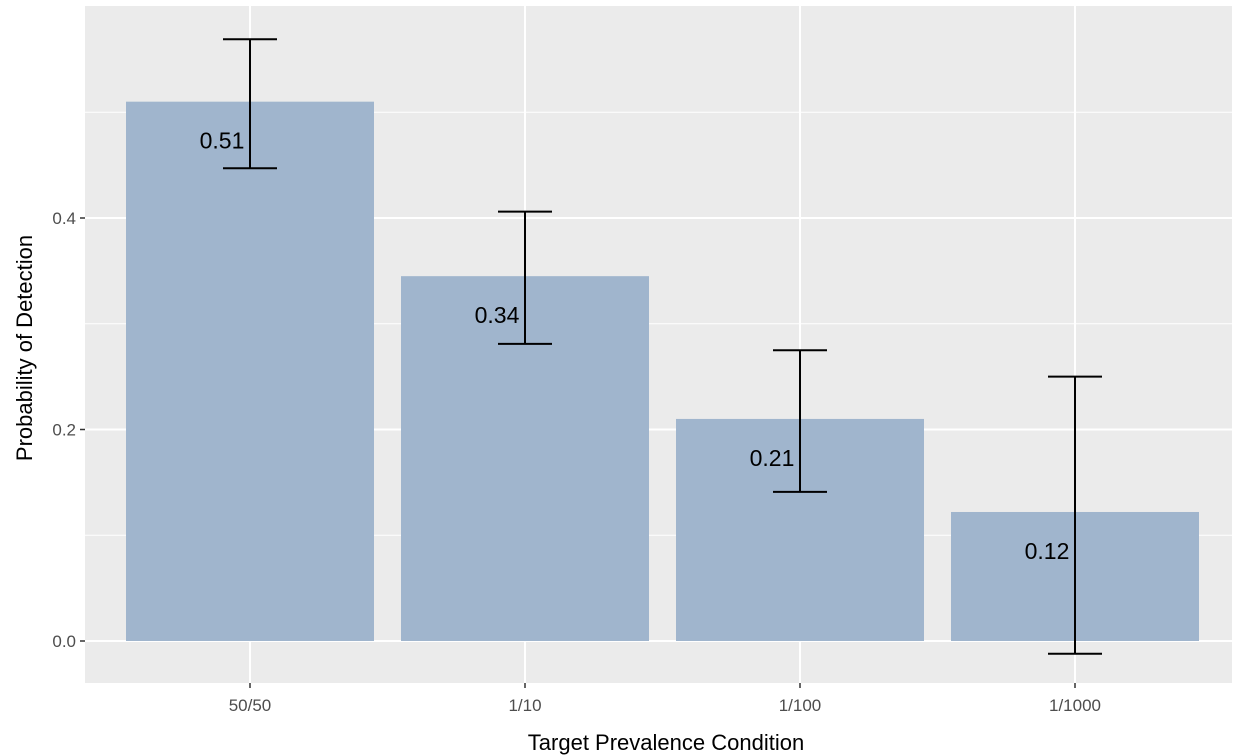 The image size is (1234, 756). Describe the element at coordinates (250, 371) in the screenshot. I see `bar` at that location.